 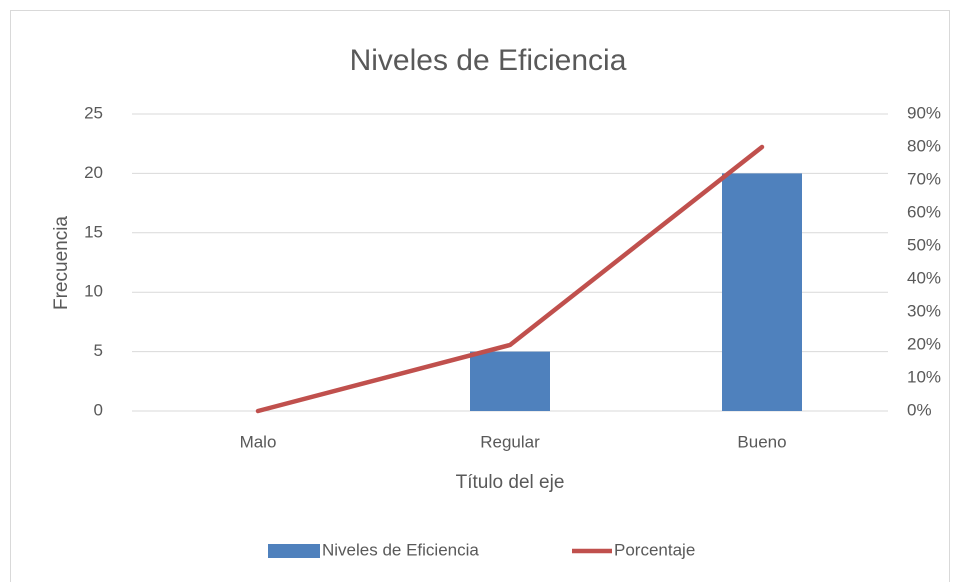 I want to click on y-tick-label: 15, so click(x=93, y=231).